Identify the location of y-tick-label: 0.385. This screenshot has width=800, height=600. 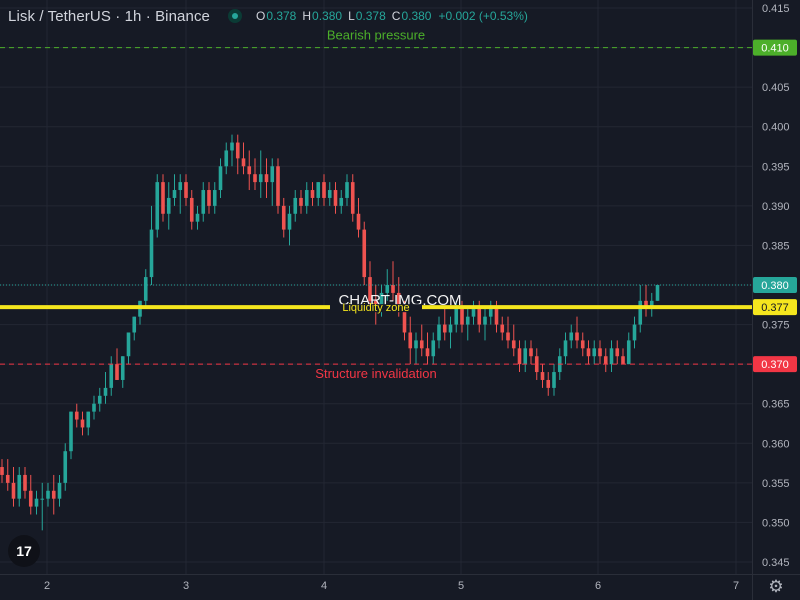
(776, 246).